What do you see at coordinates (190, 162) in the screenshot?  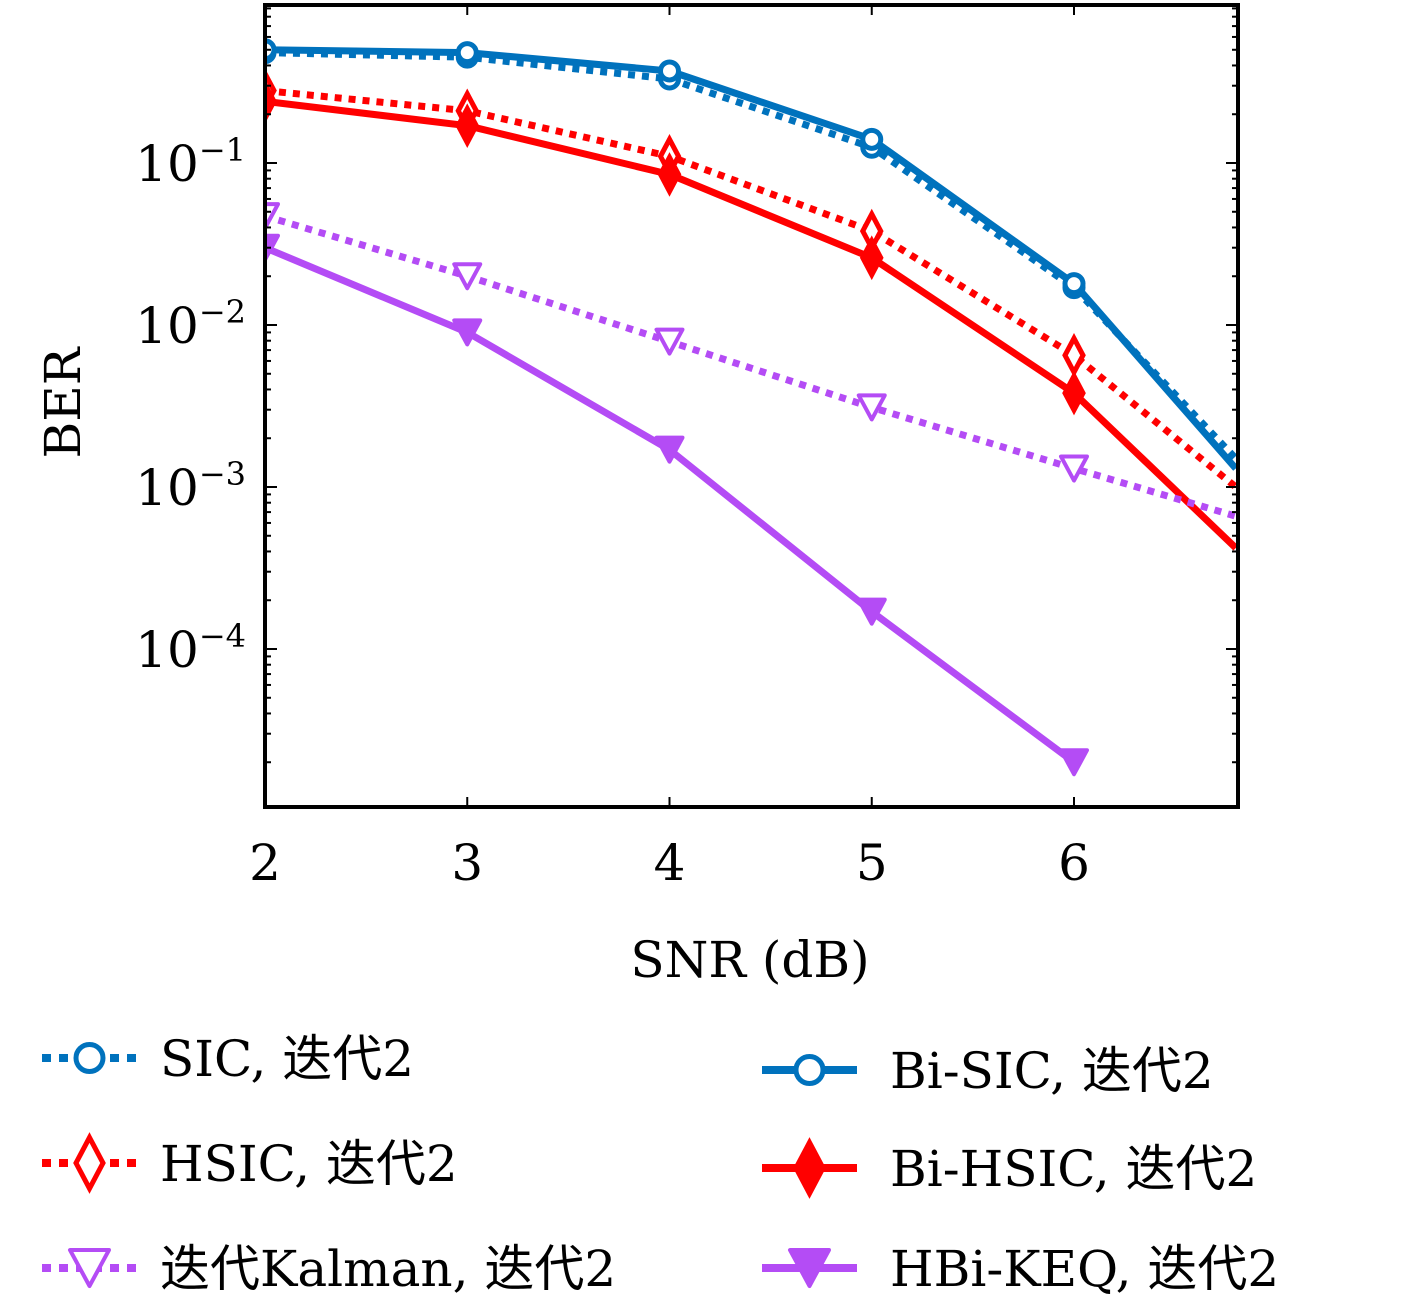 I see `y-tick-label: 10⁻¹` at bounding box center [190, 162].